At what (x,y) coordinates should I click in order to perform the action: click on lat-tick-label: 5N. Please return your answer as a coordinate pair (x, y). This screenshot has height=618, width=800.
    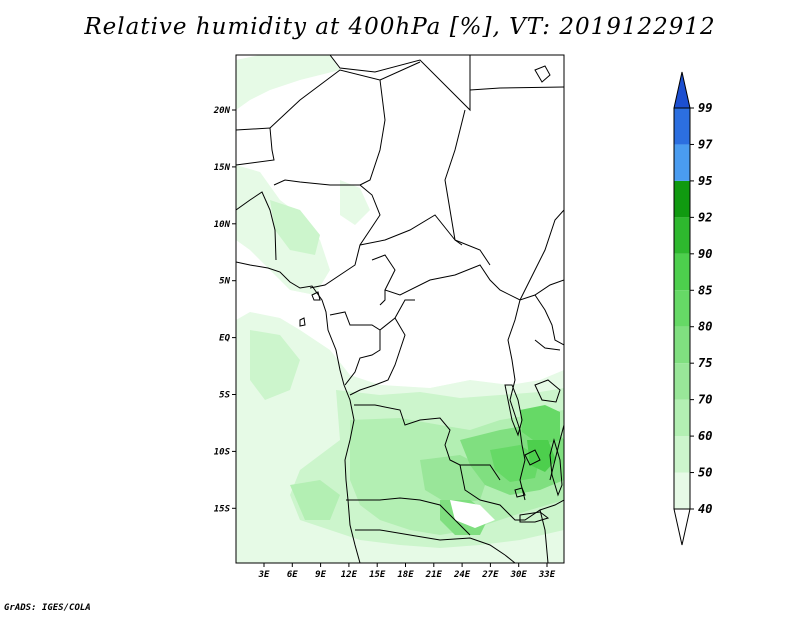
    Looking at the image, I should click on (224, 282).